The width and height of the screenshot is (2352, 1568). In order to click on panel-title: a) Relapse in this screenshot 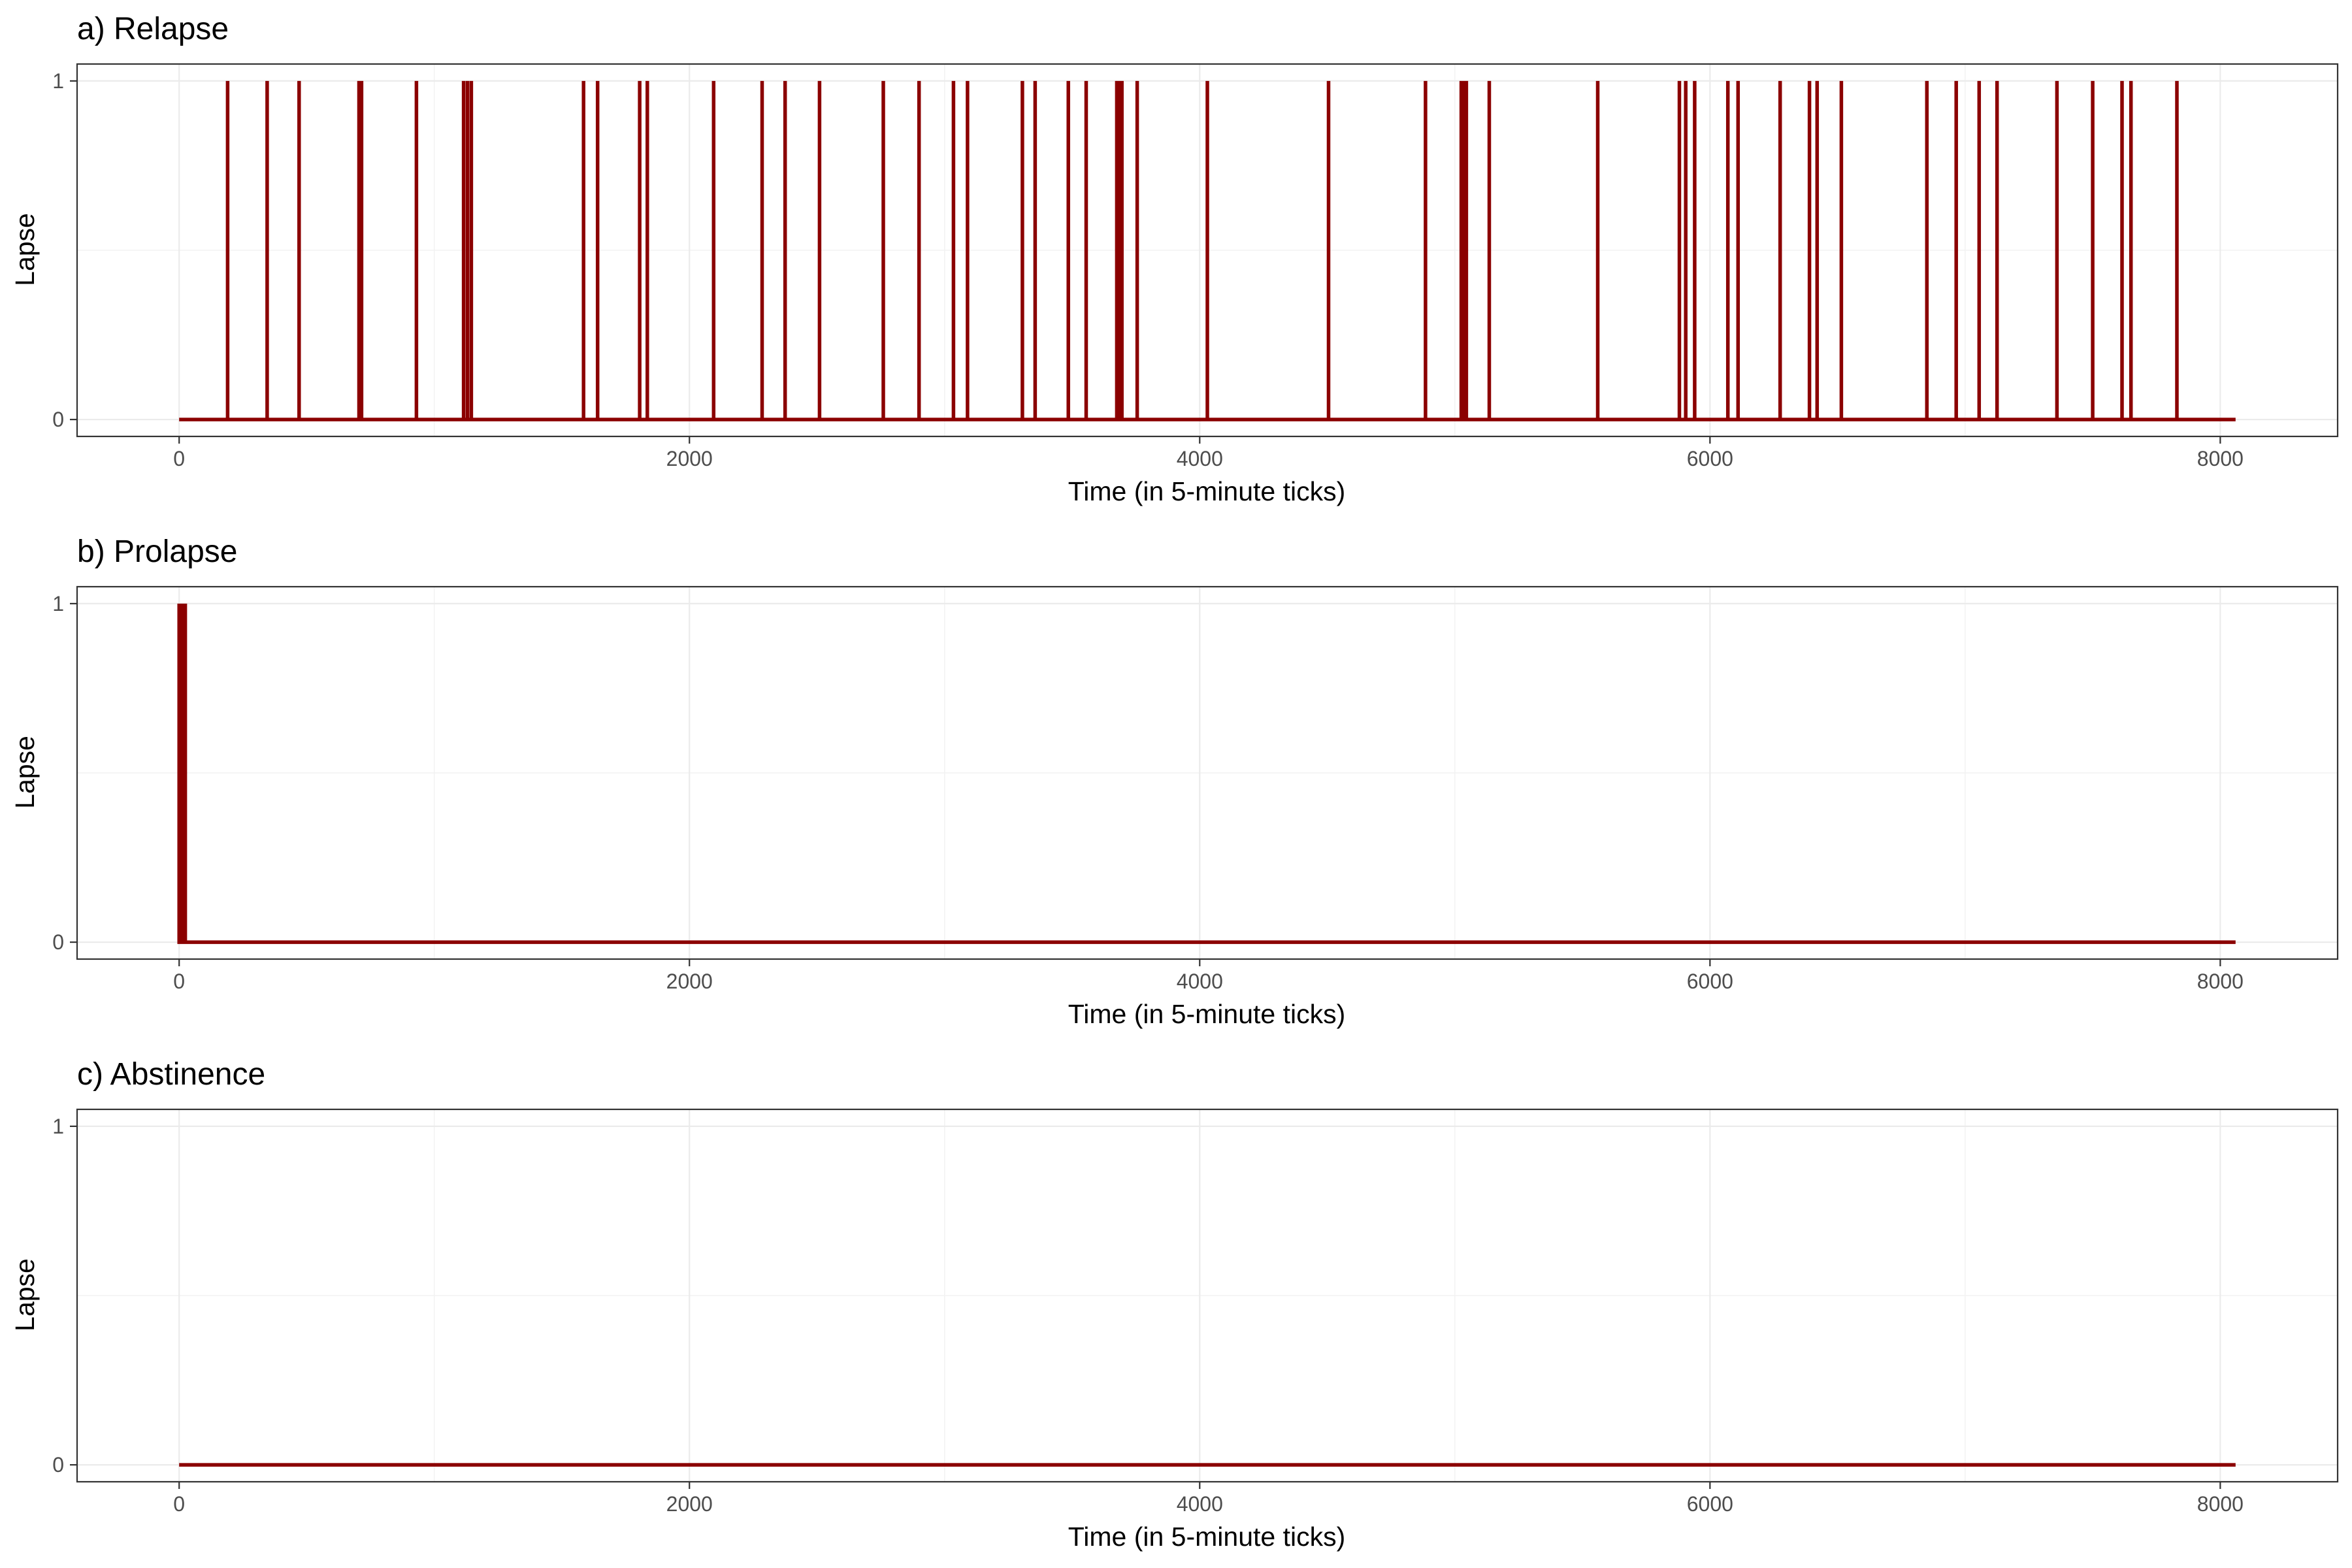, I will do `click(153, 29)`.